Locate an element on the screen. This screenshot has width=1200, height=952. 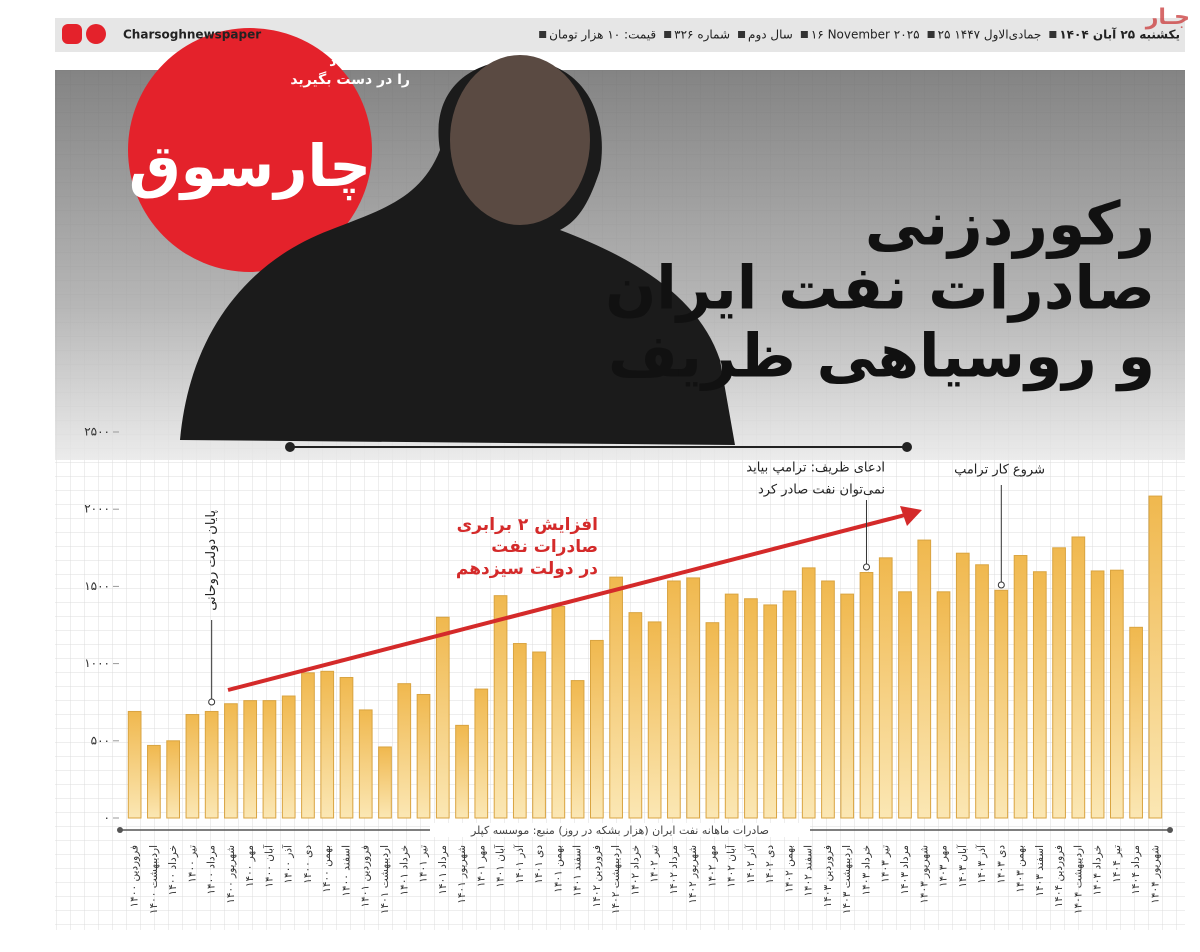
x-tick-label: دی ۱۴۰۱ is located at coordinates (539, 864).